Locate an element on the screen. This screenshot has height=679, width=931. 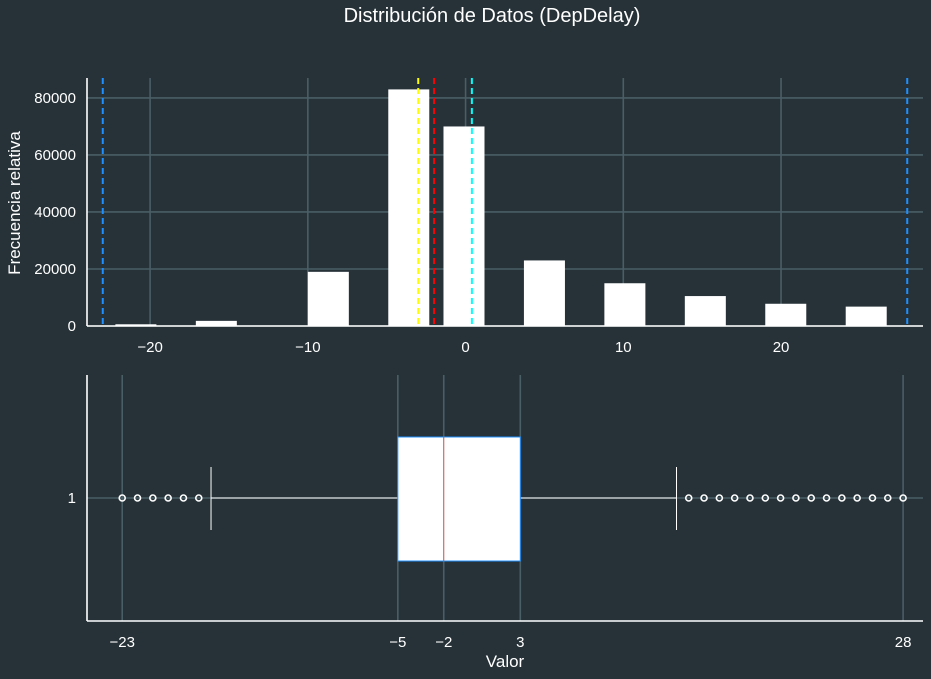
box-x-axis-label: Valor is located at coordinates (505, 661).